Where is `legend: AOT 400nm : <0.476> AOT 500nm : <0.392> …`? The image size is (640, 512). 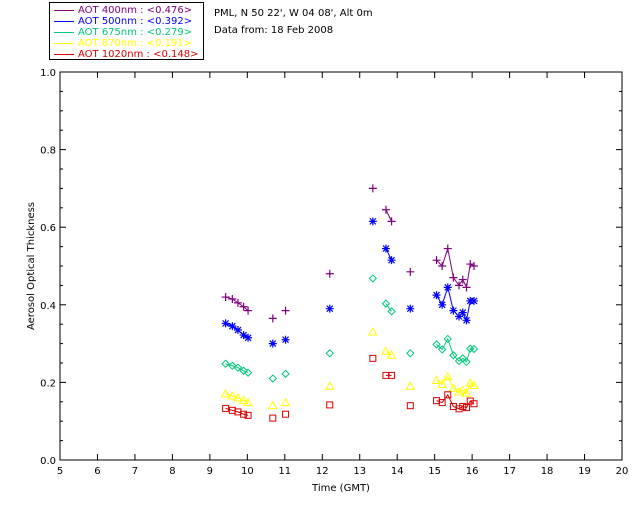
legend: AOT 400nm : <0.476> AOT 500nm : <0.392> … is located at coordinates (126, 31).